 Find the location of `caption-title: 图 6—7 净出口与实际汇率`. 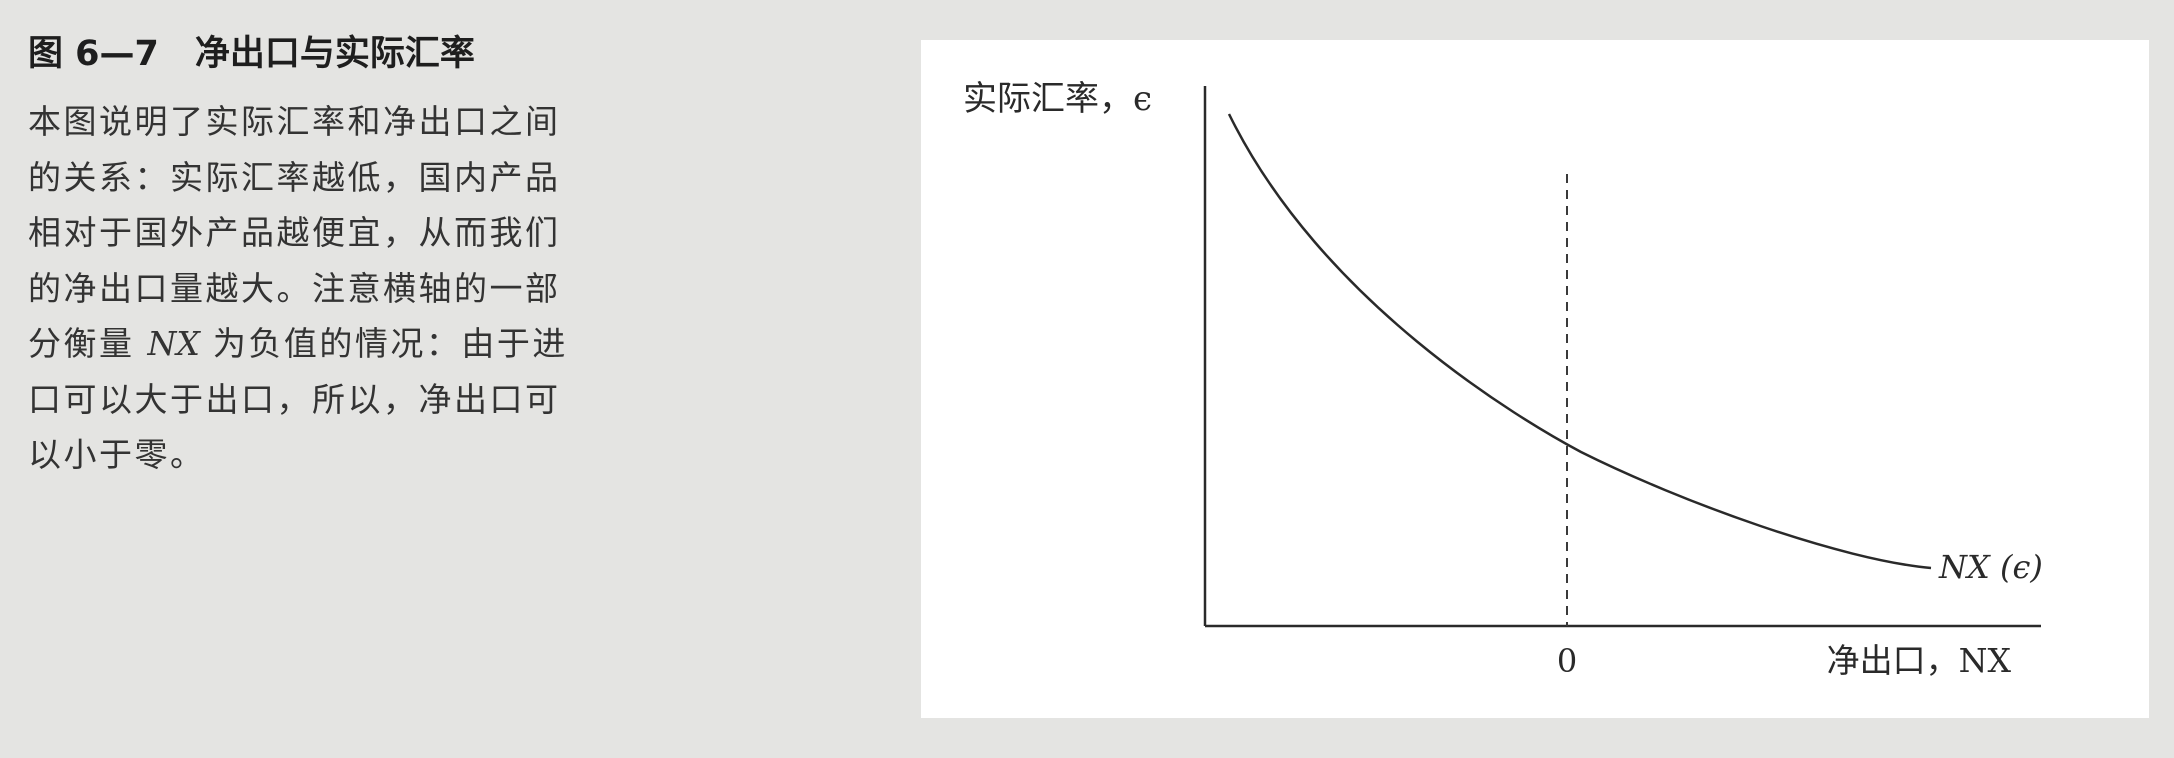

caption-title: 图 6—7 净出口与实际汇率 is located at coordinates (348, 54).